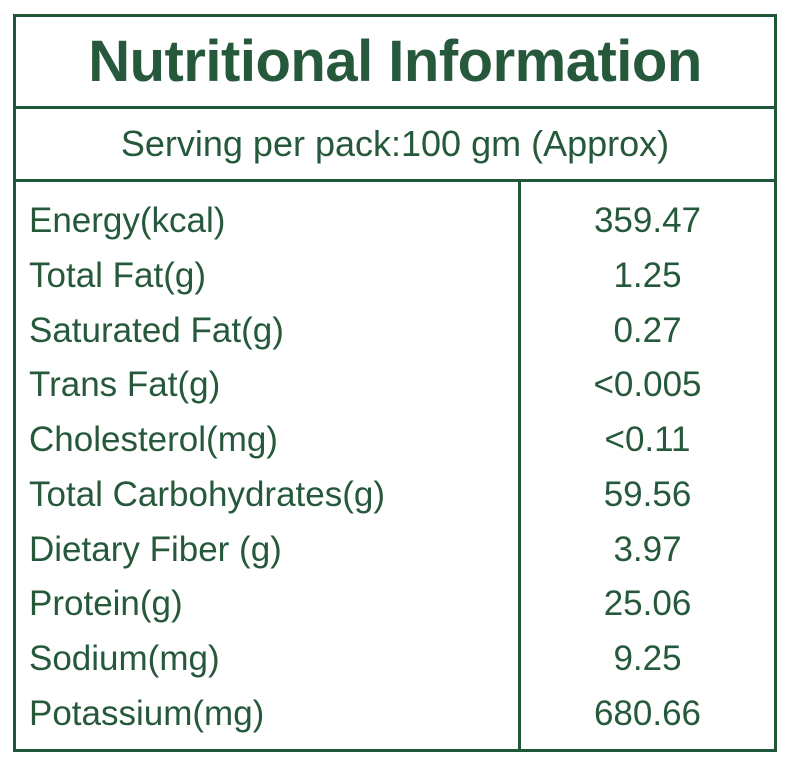 The height and width of the screenshot is (765, 800). Describe the element at coordinates (647, 549) in the screenshot. I see `nutrient-value-dietary-fiber: 3.97` at that location.